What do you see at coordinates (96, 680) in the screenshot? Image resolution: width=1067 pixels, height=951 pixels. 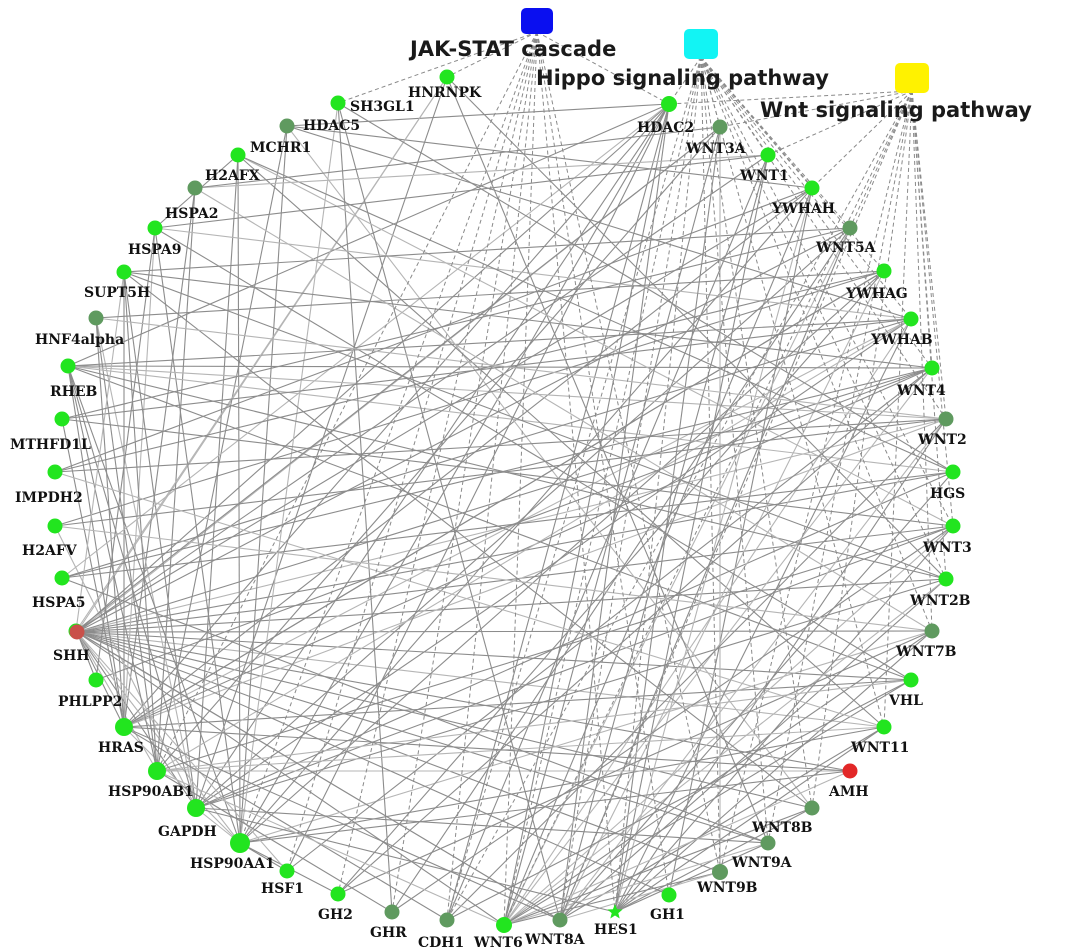 I see `gene-node-phlpp2` at bounding box center [96, 680].